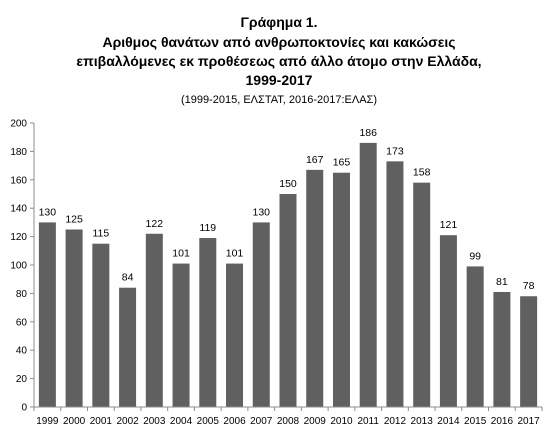 This screenshot has height=437, width=558. Describe the element at coordinates (74, 318) in the screenshot. I see `bar-2000` at that location.